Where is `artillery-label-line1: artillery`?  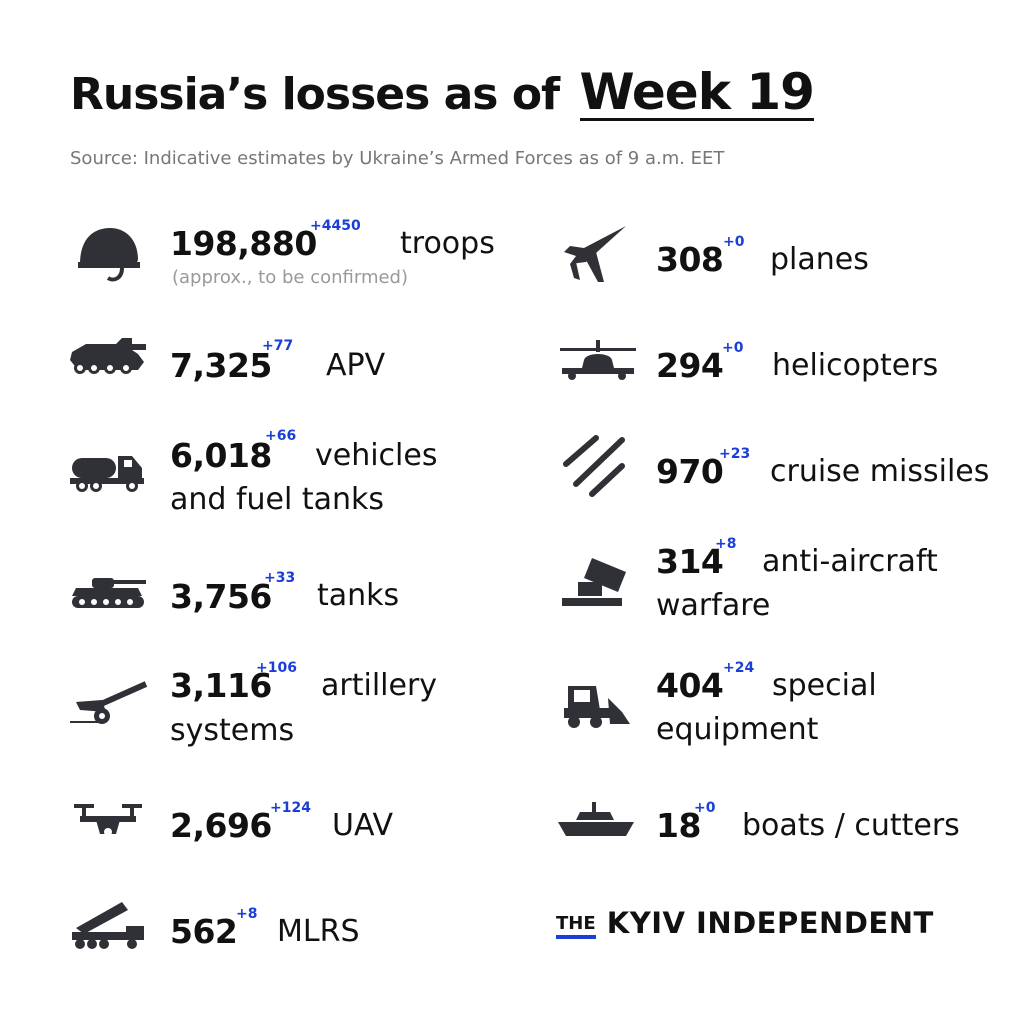
artillery-label-line1: artillery is located at coordinates (379, 685).